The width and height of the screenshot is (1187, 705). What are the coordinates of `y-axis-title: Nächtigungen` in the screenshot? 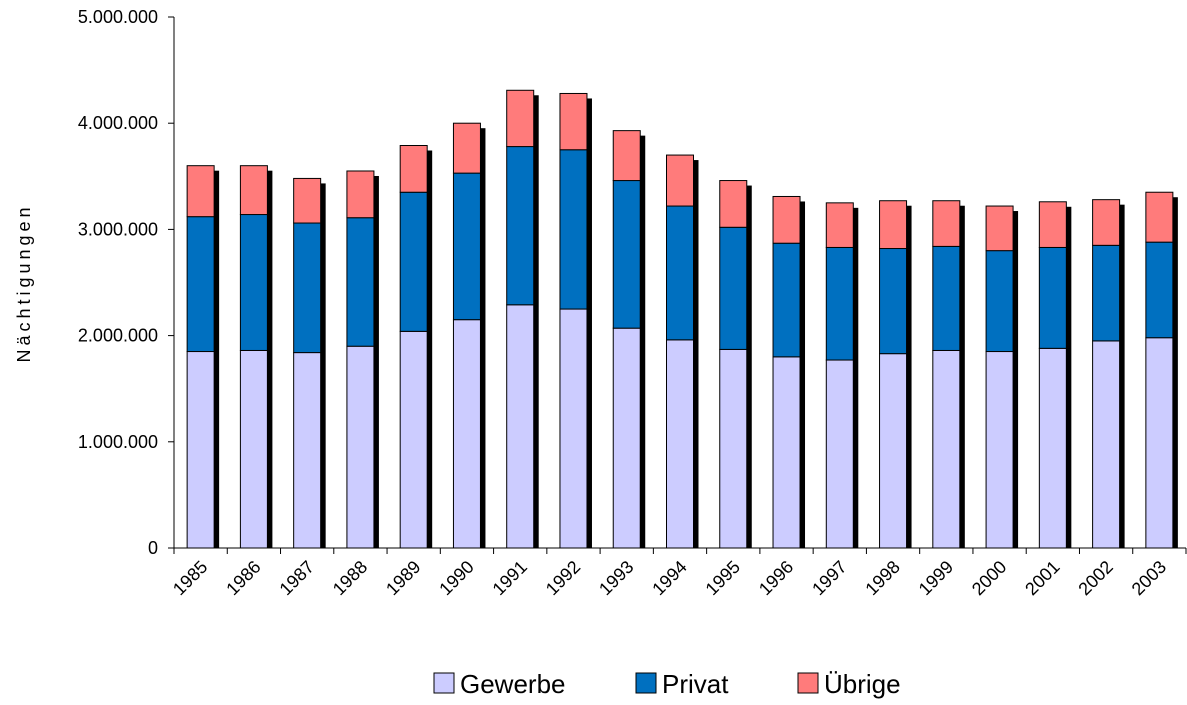 It's located at (24, 282).